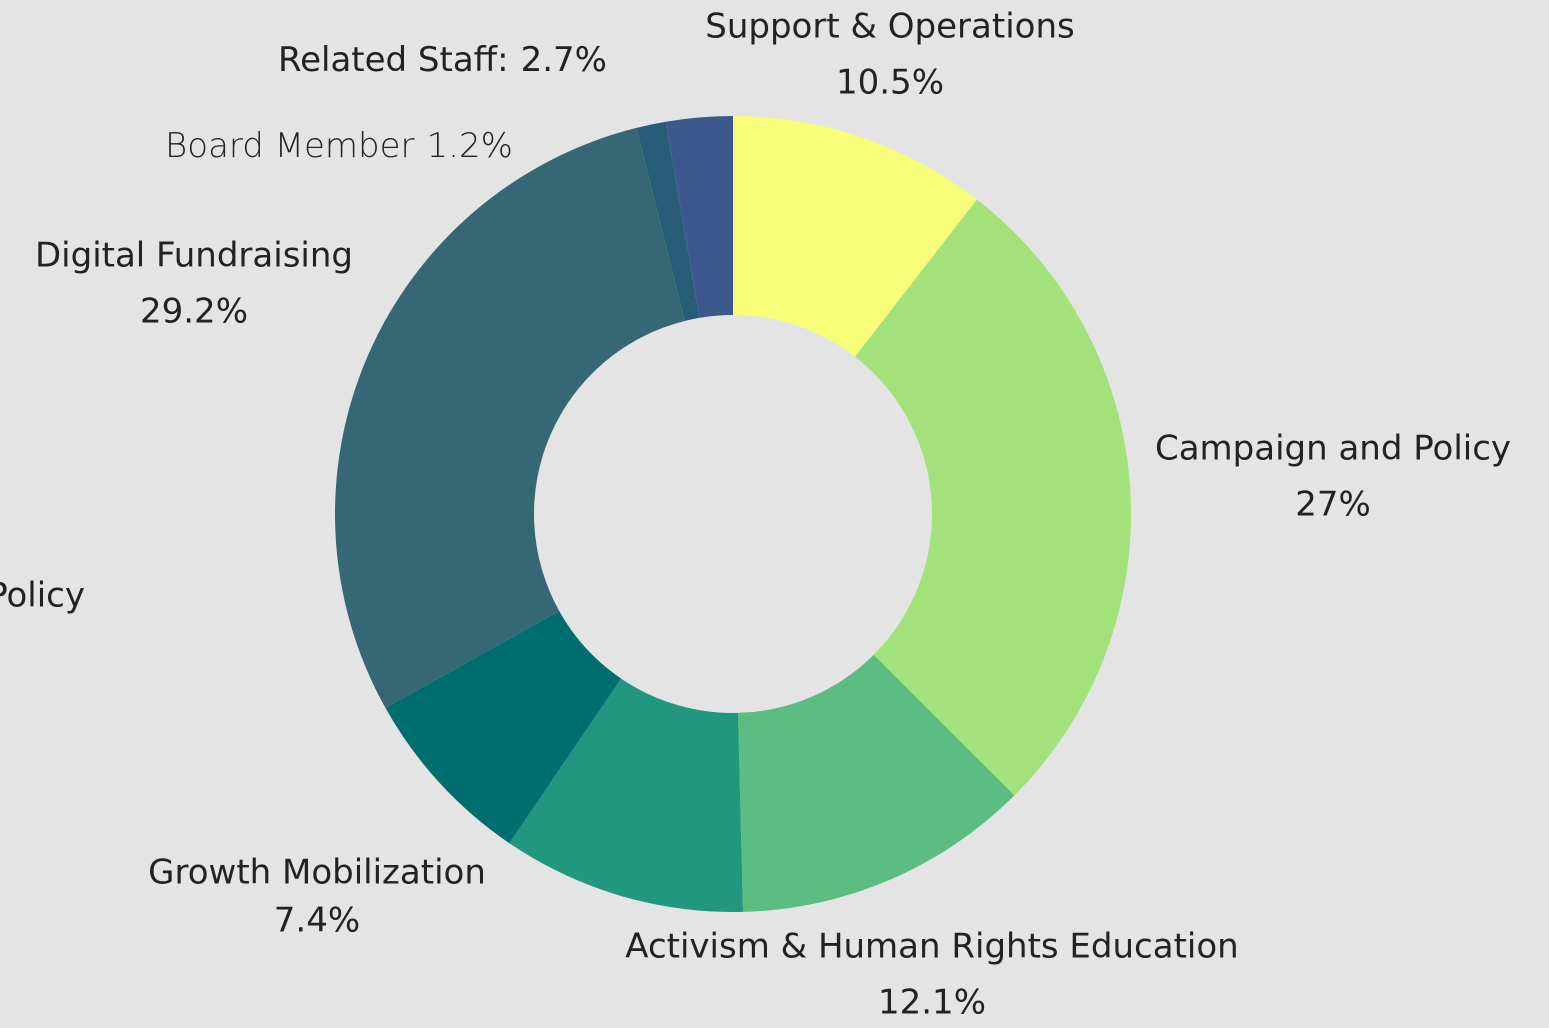 This screenshot has height=1028, width=1549. I want to click on value-label: 12.1%, so click(932, 1003).